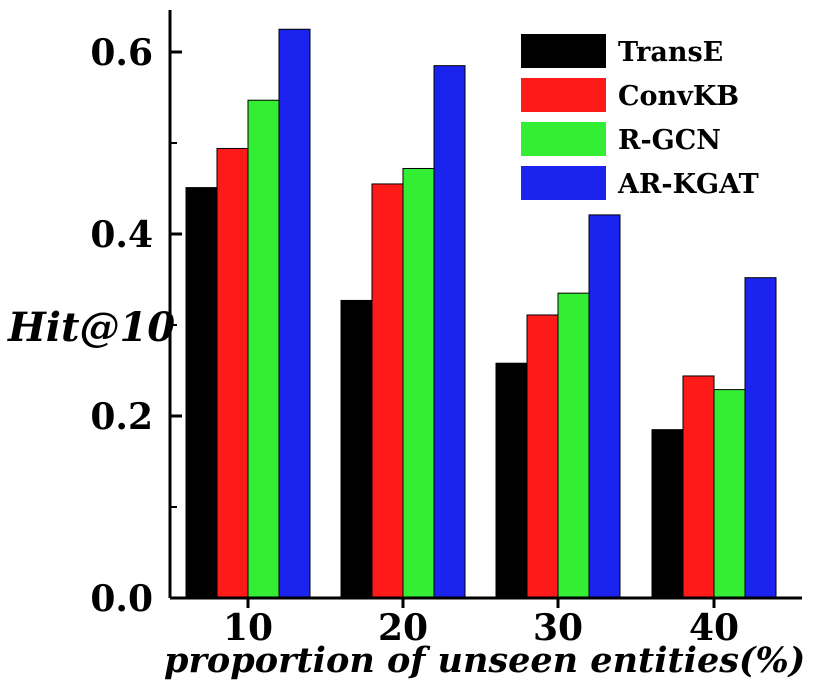 The image size is (830, 691). What do you see at coordinates (563, 183) in the screenshot?
I see `legend-swatch-ar-kgat` at bounding box center [563, 183].